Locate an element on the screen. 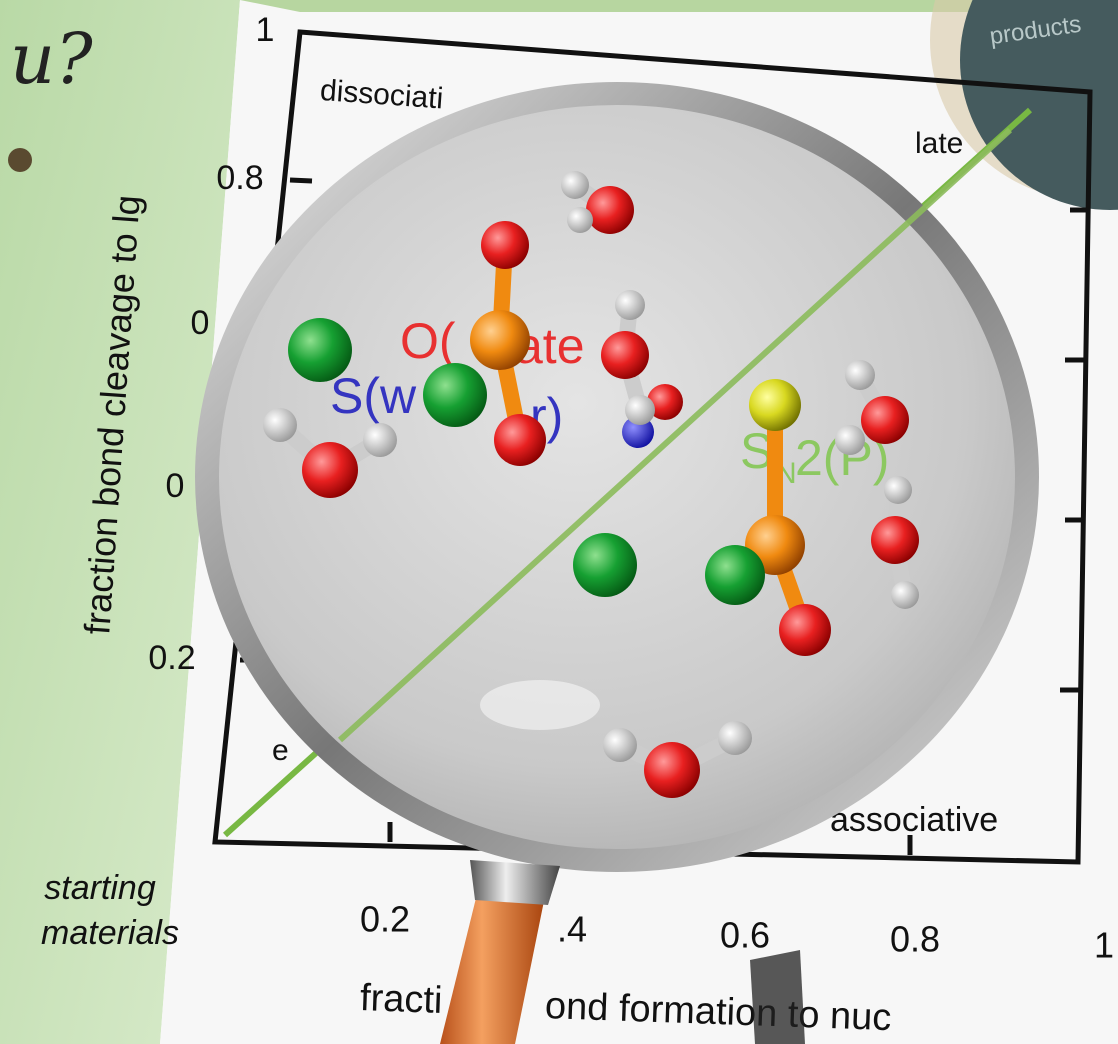 The image size is (1118, 1044). y-tick-label: 0.2 is located at coordinates (171, 658).